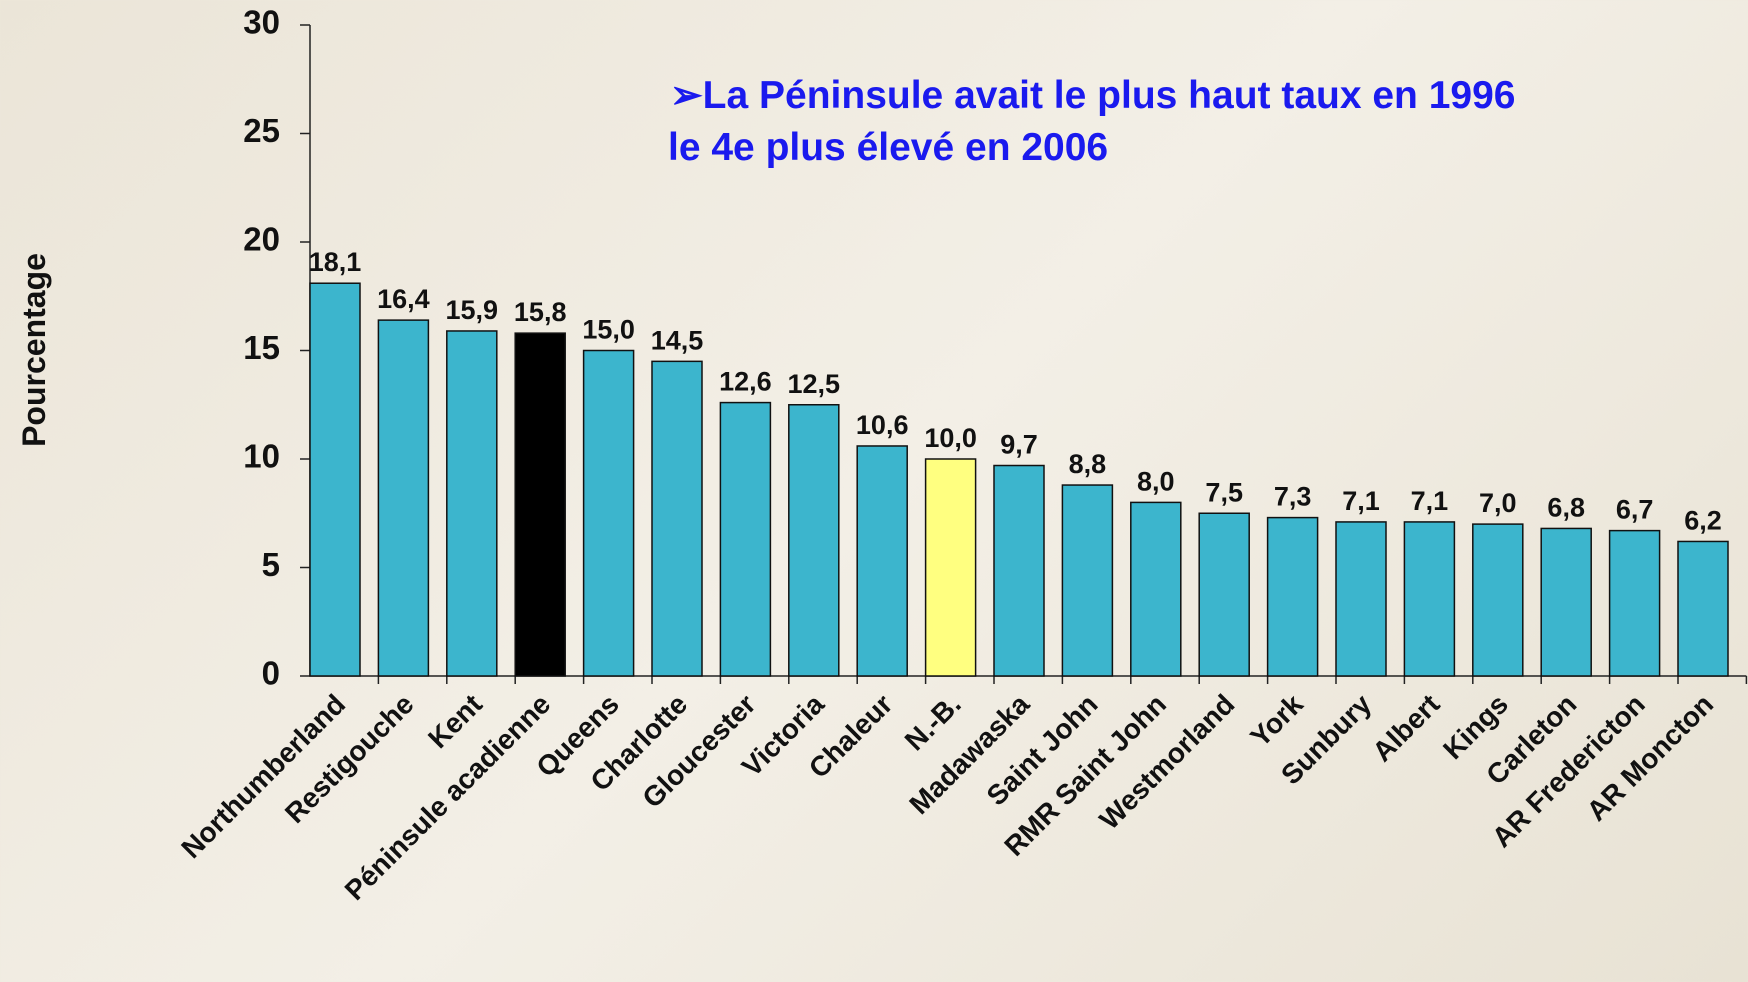  What do you see at coordinates (1406, 727) in the screenshot?
I see `x-tick-label: Albert` at bounding box center [1406, 727].